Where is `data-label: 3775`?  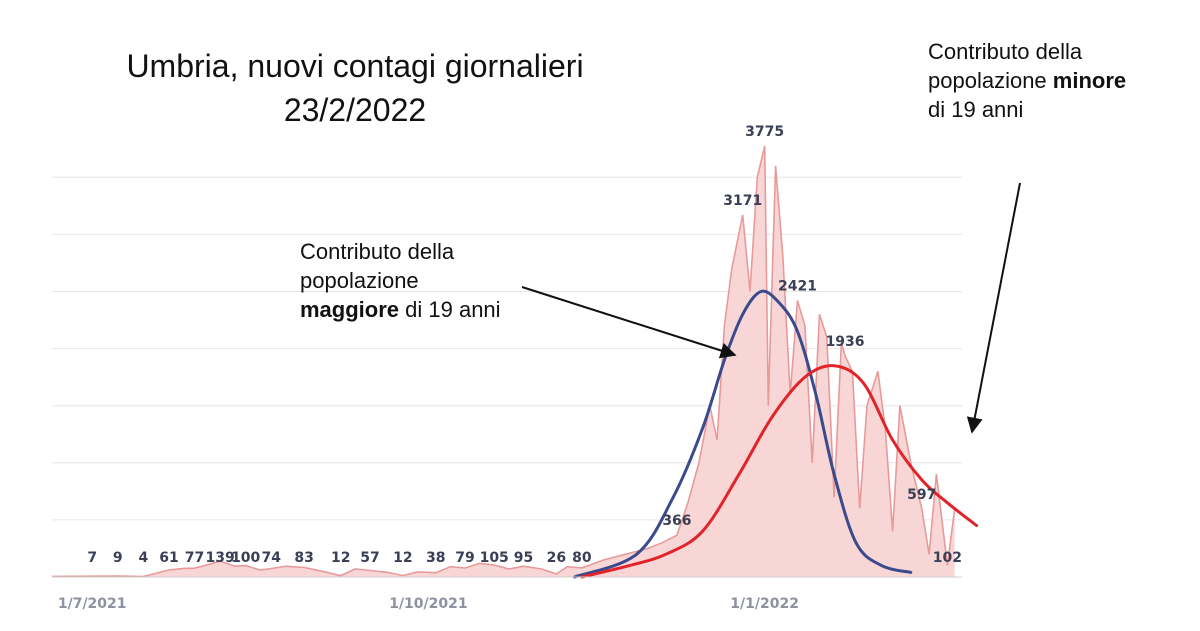 data-label: 3775 is located at coordinates (764, 132).